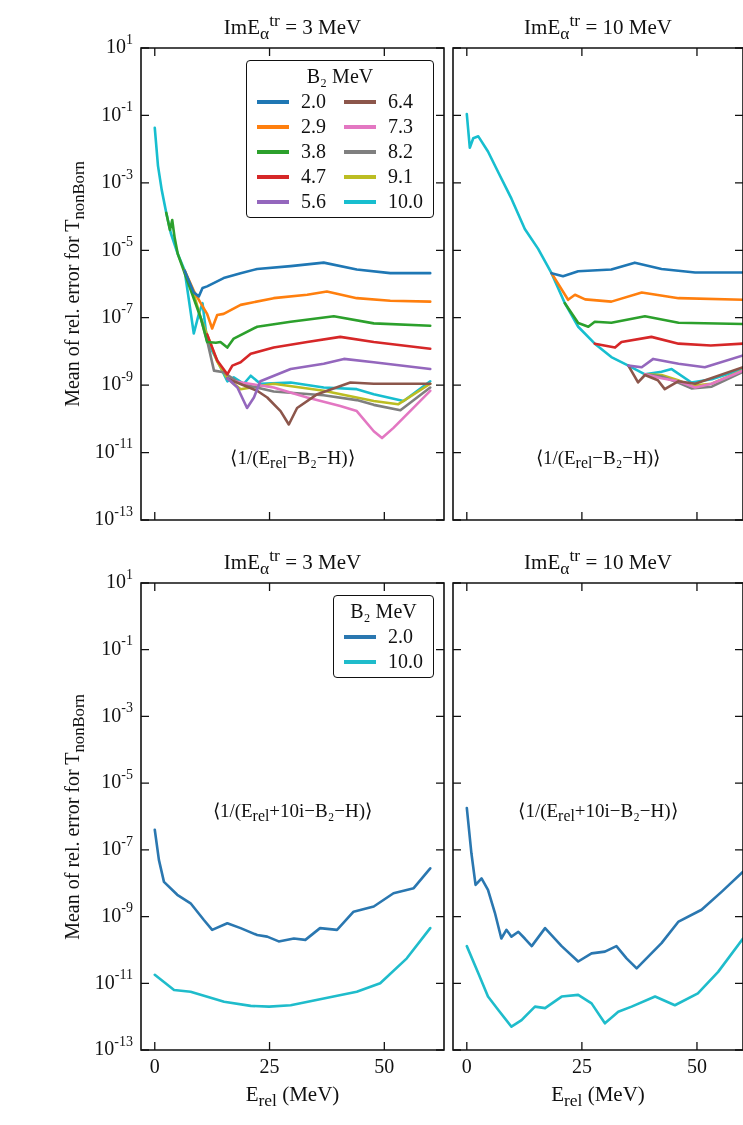 This screenshot has height=1125, width=743. Describe the element at coordinates (313, 176) in the screenshot. I see `legend-label: 4.7` at that location.